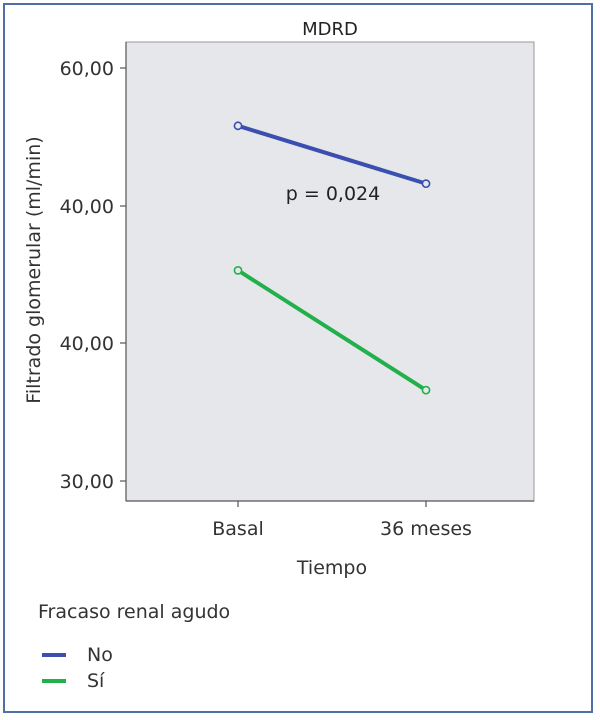 The height and width of the screenshot is (720, 600). Describe the element at coordinates (100, 655) in the screenshot. I see `legend-label: No` at that location.